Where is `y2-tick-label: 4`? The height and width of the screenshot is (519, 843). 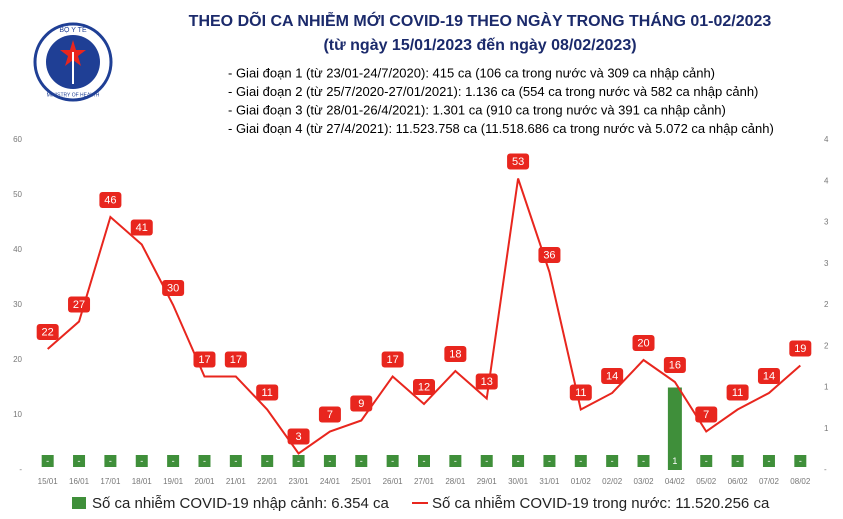 y2-tick-label: 4 is located at coordinates (826, 180).